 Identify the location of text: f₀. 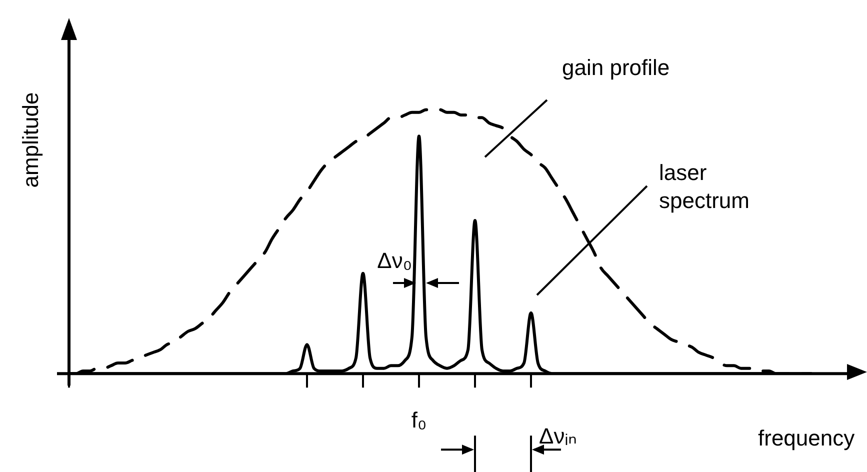
(419, 420).